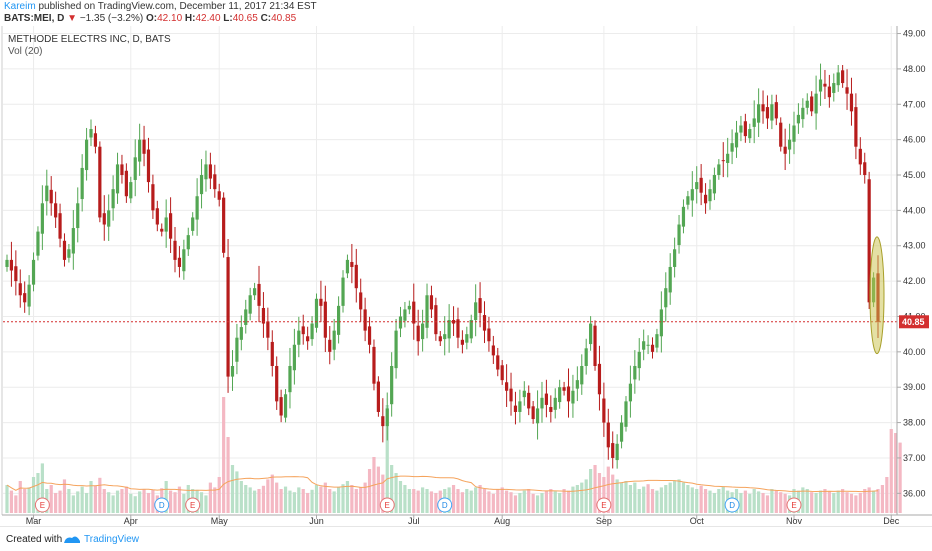 Image resolution: width=932 pixels, height=551 pixels. Describe the element at coordinates (463, 520) in the screenshot. I see `time-axis: Mar Apr May Jun Jul Aug Sep Oct Nov Dec` at that location.